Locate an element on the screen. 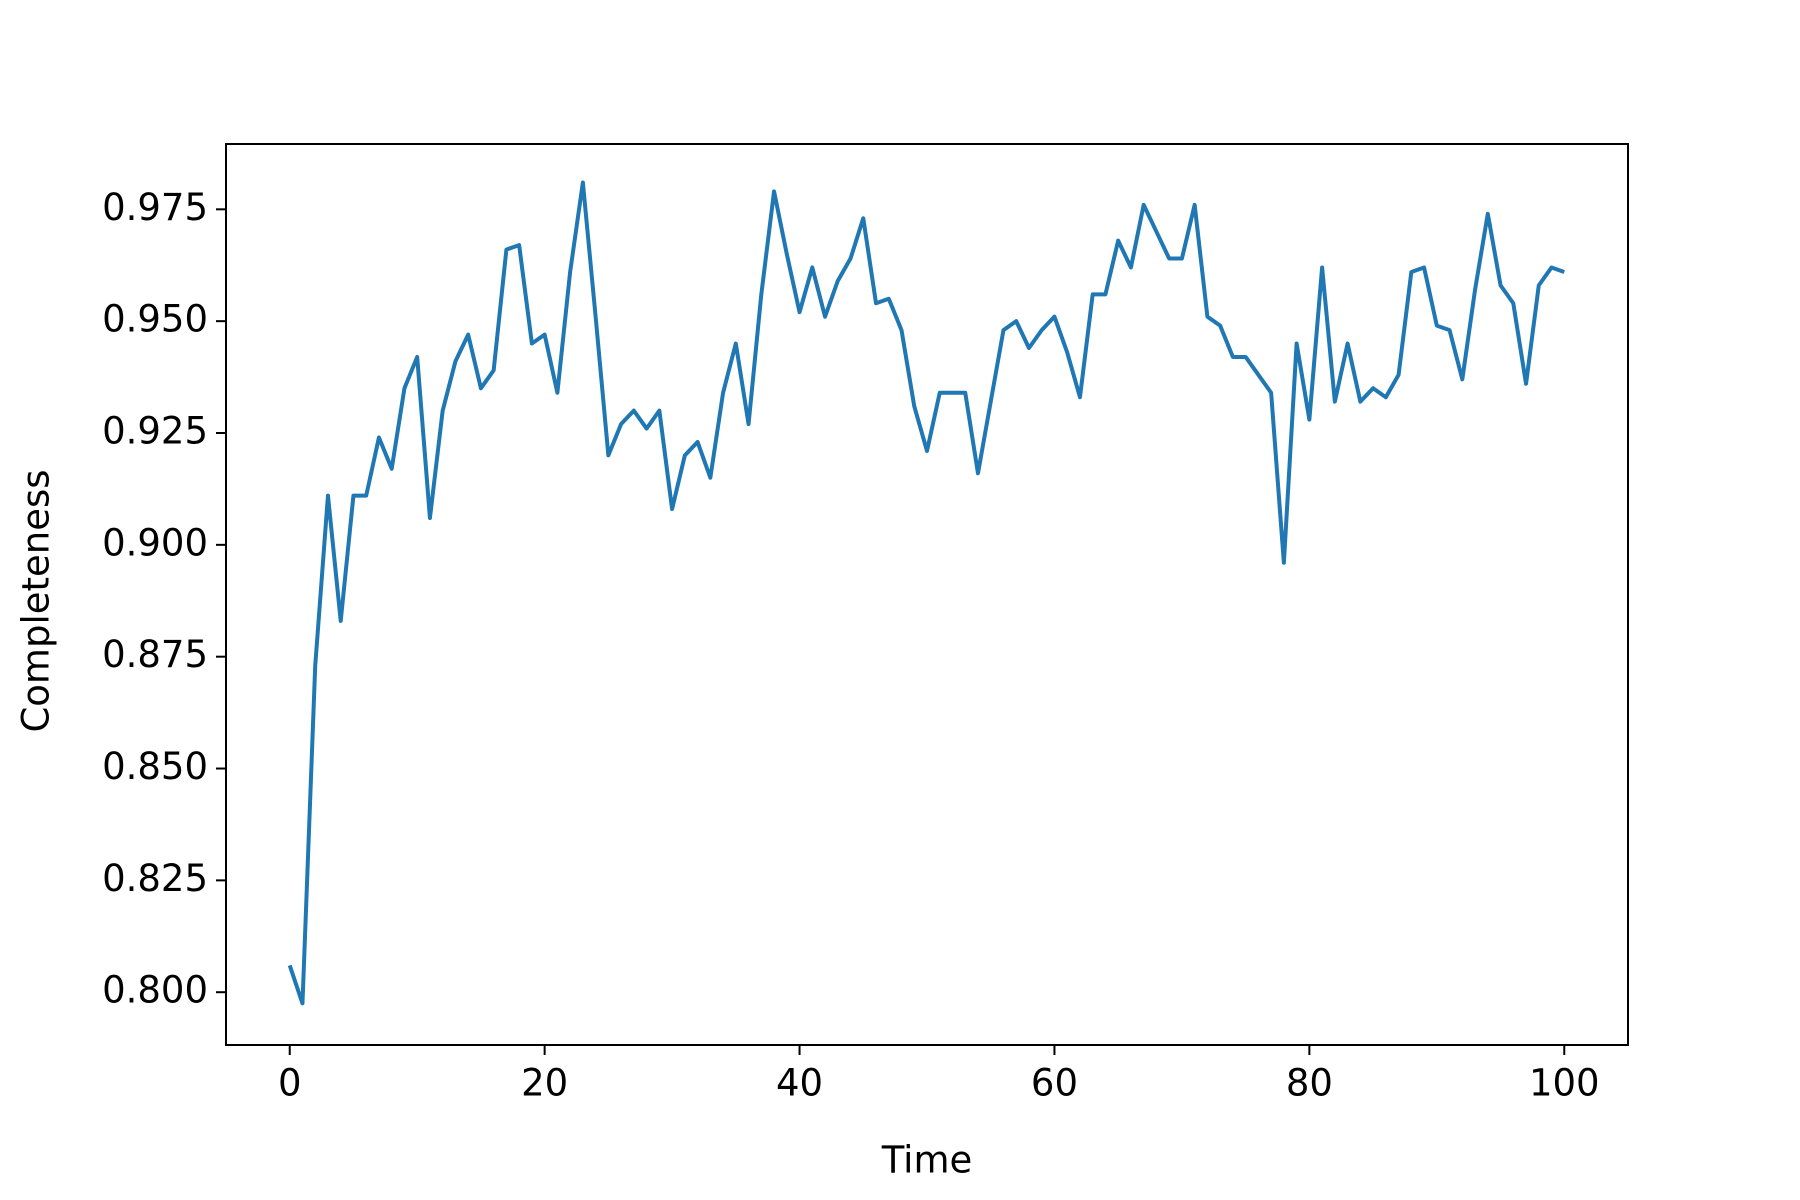 The height and width of the screenshot is (1200, 1800). y-tick-label: 0.825 is located at coordinates (155, 878).